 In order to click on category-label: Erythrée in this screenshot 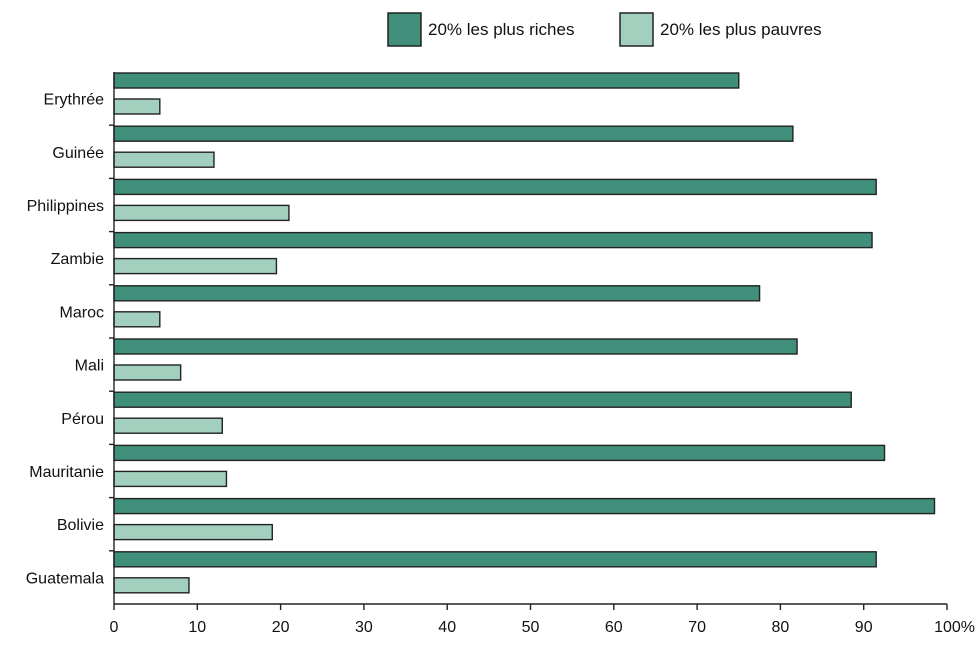, I will do `click(74, 100)`.